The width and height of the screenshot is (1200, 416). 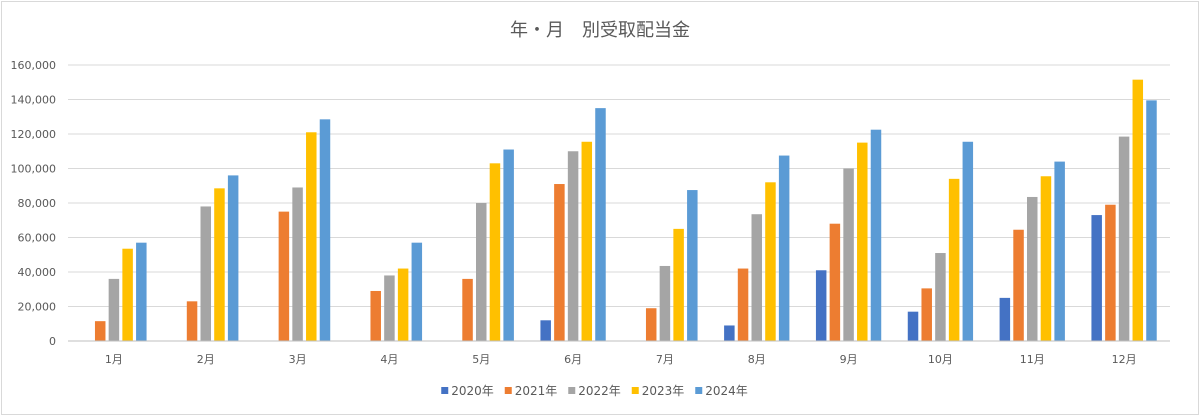 What do you see at coordinates (665, 359) in the screenshot?
I see `x-tick-label: 7月` at bounding box center [665, 359].